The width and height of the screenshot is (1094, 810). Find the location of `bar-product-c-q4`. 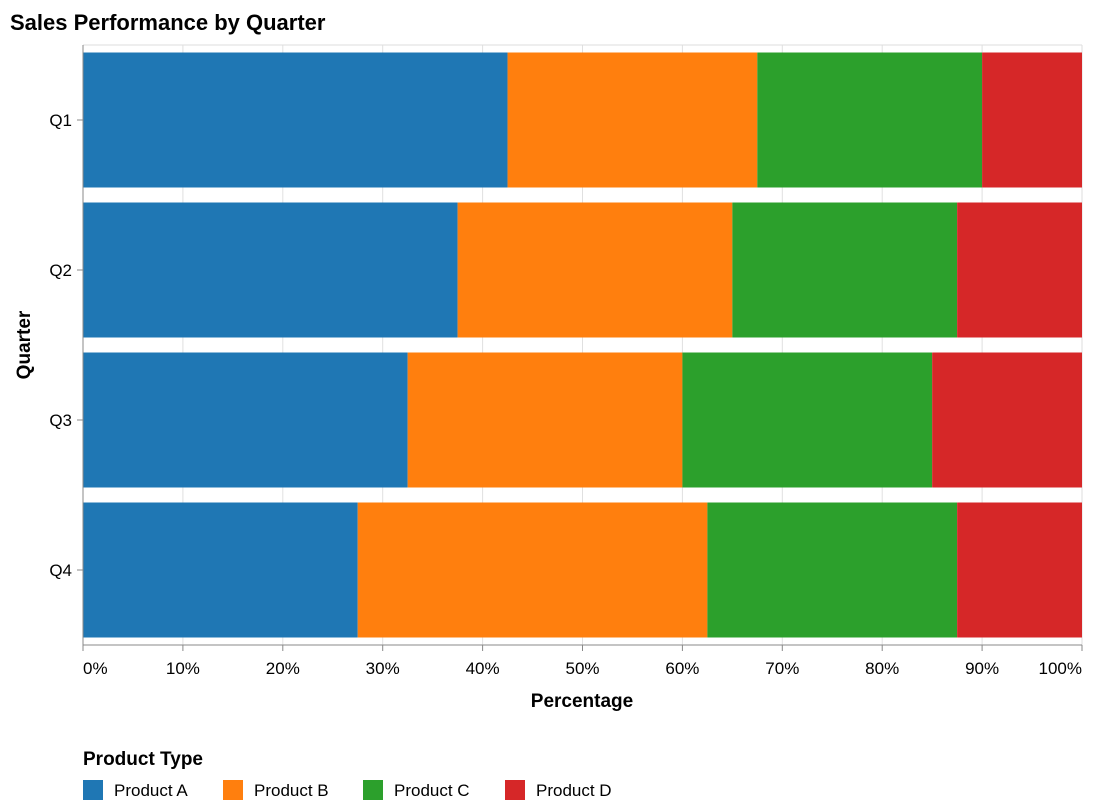

bar-product-c-q4 is located at coordinates (832, 570).